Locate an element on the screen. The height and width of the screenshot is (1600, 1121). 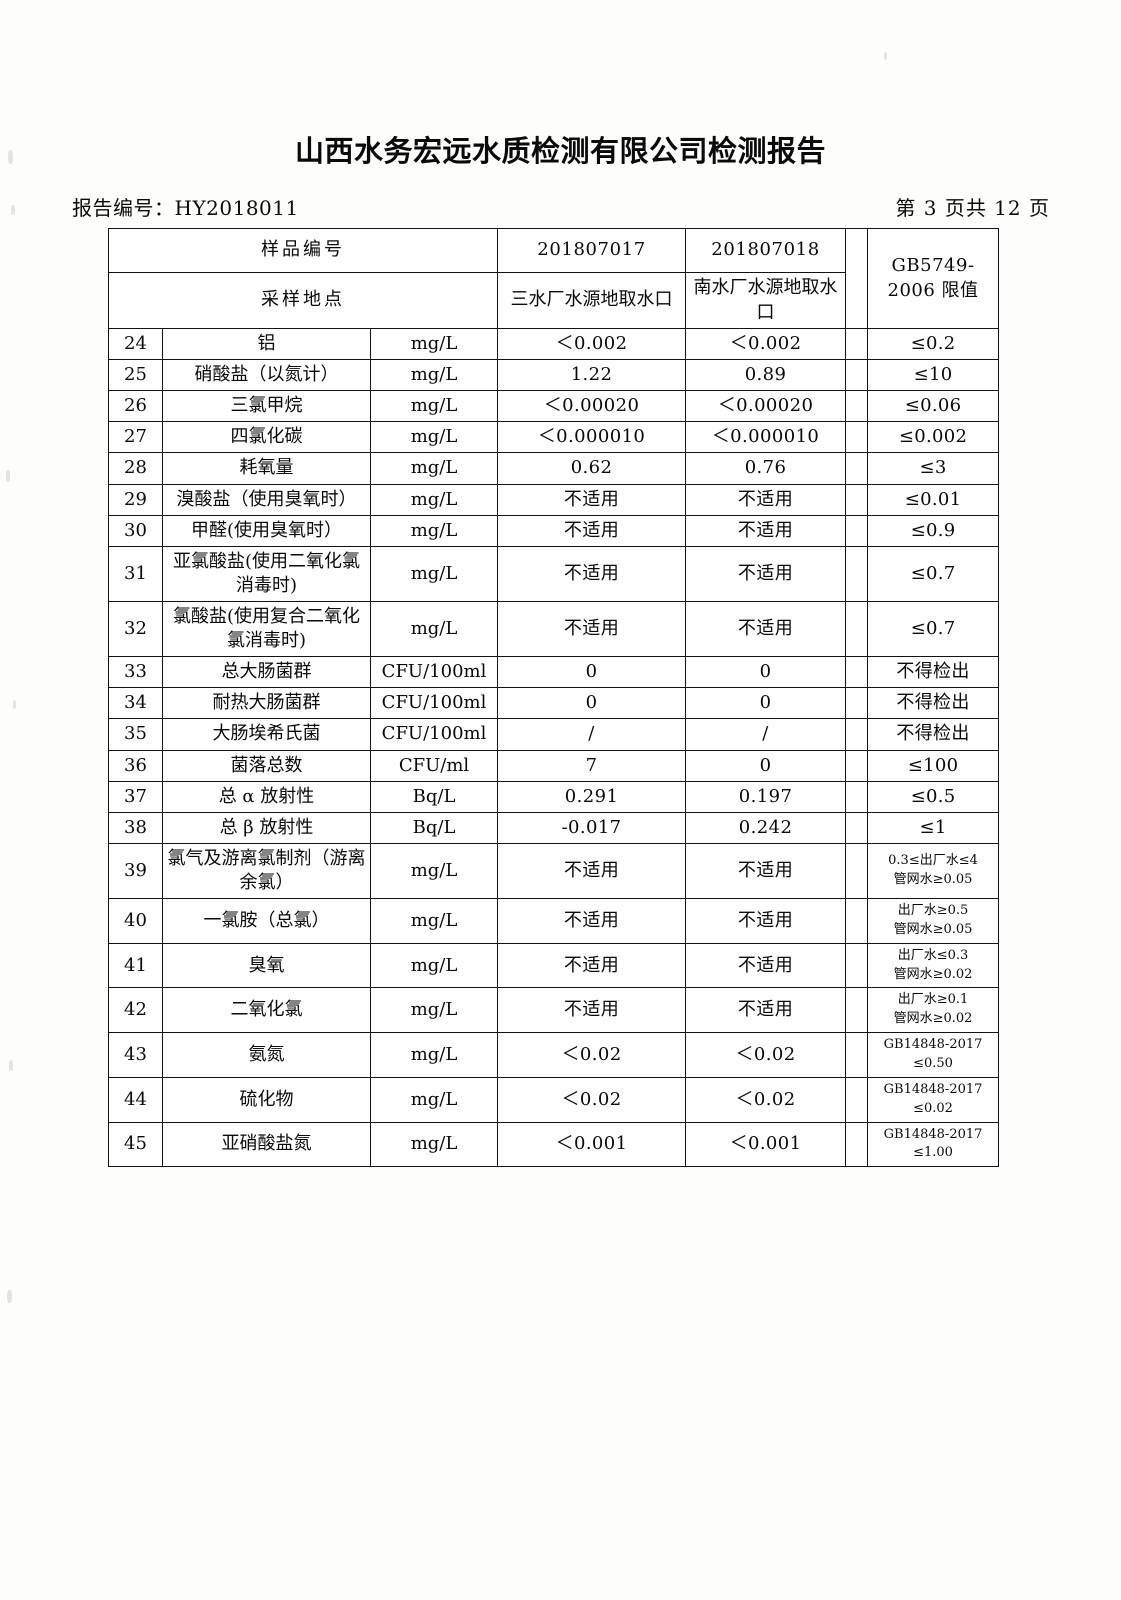
table-row: 30 甲醛(使用臭氧时） mg/L 不适用 不适用 ≤0.9 is located at coordinates (554, 530).